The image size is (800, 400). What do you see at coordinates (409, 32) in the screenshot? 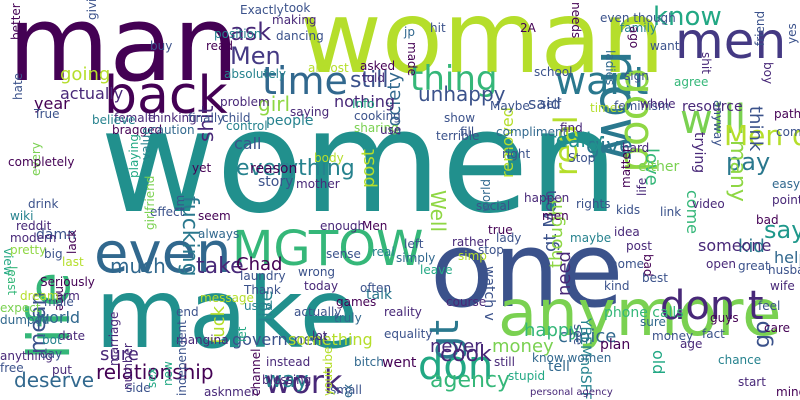
I see `word-188: jp` at bounding box center [409, 32].